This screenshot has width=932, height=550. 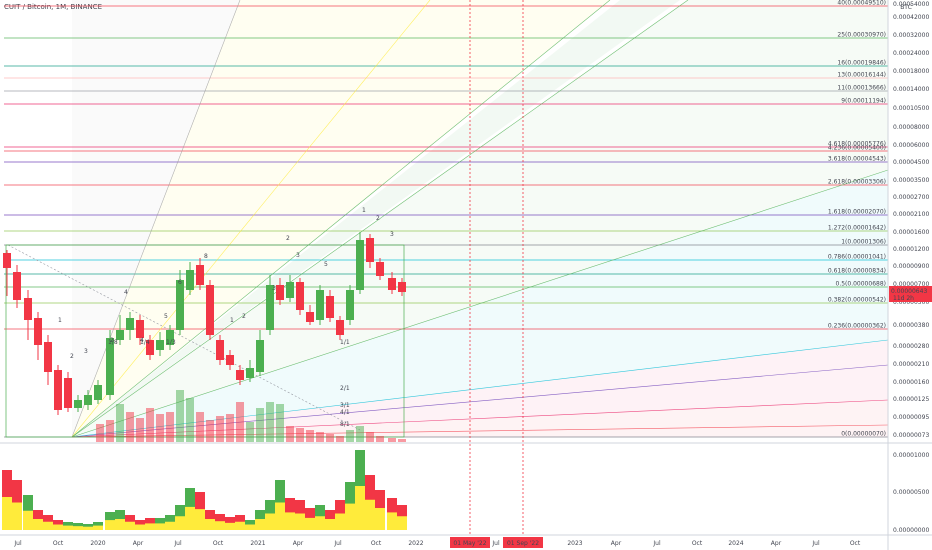 I want to click on time-tick-label: Oct, so click(x=697, y=543).